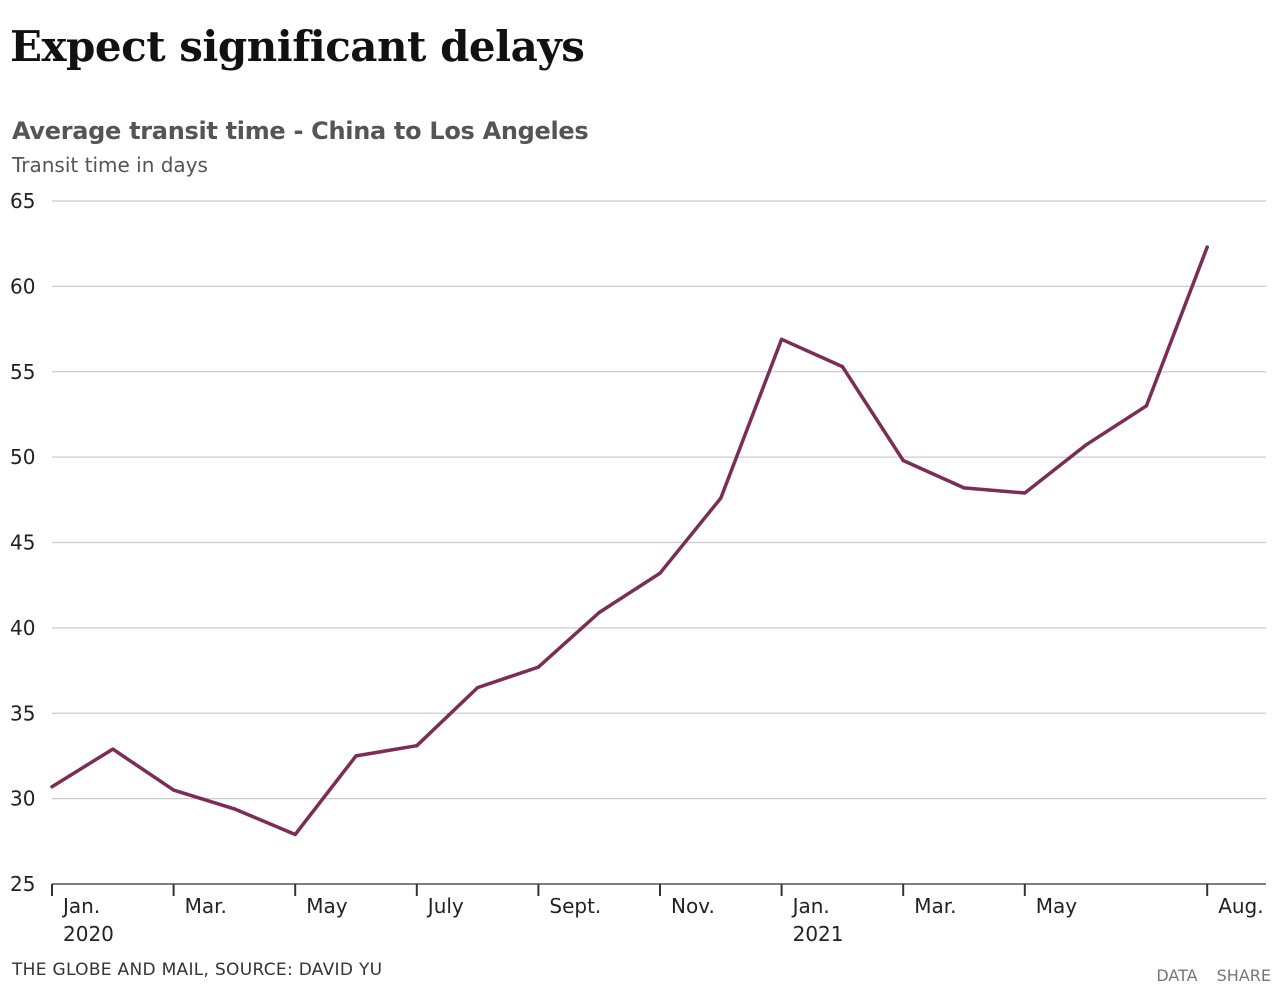  What do you see at coordinates (22, 884) in the screenshot?
I see `y-tick-label: 25` at bounding box center [22, 884].